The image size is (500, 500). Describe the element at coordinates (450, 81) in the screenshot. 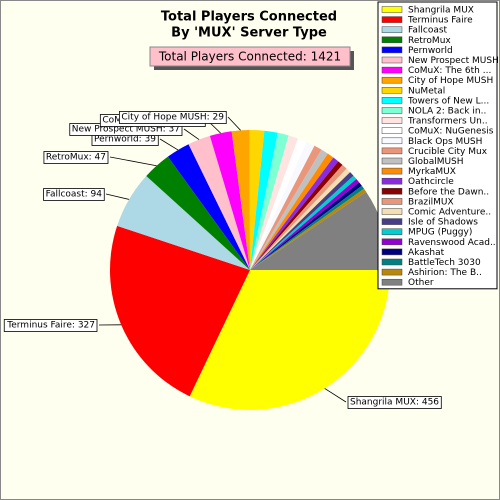

I see `legend-label: City of Hope MUSH` at that location.